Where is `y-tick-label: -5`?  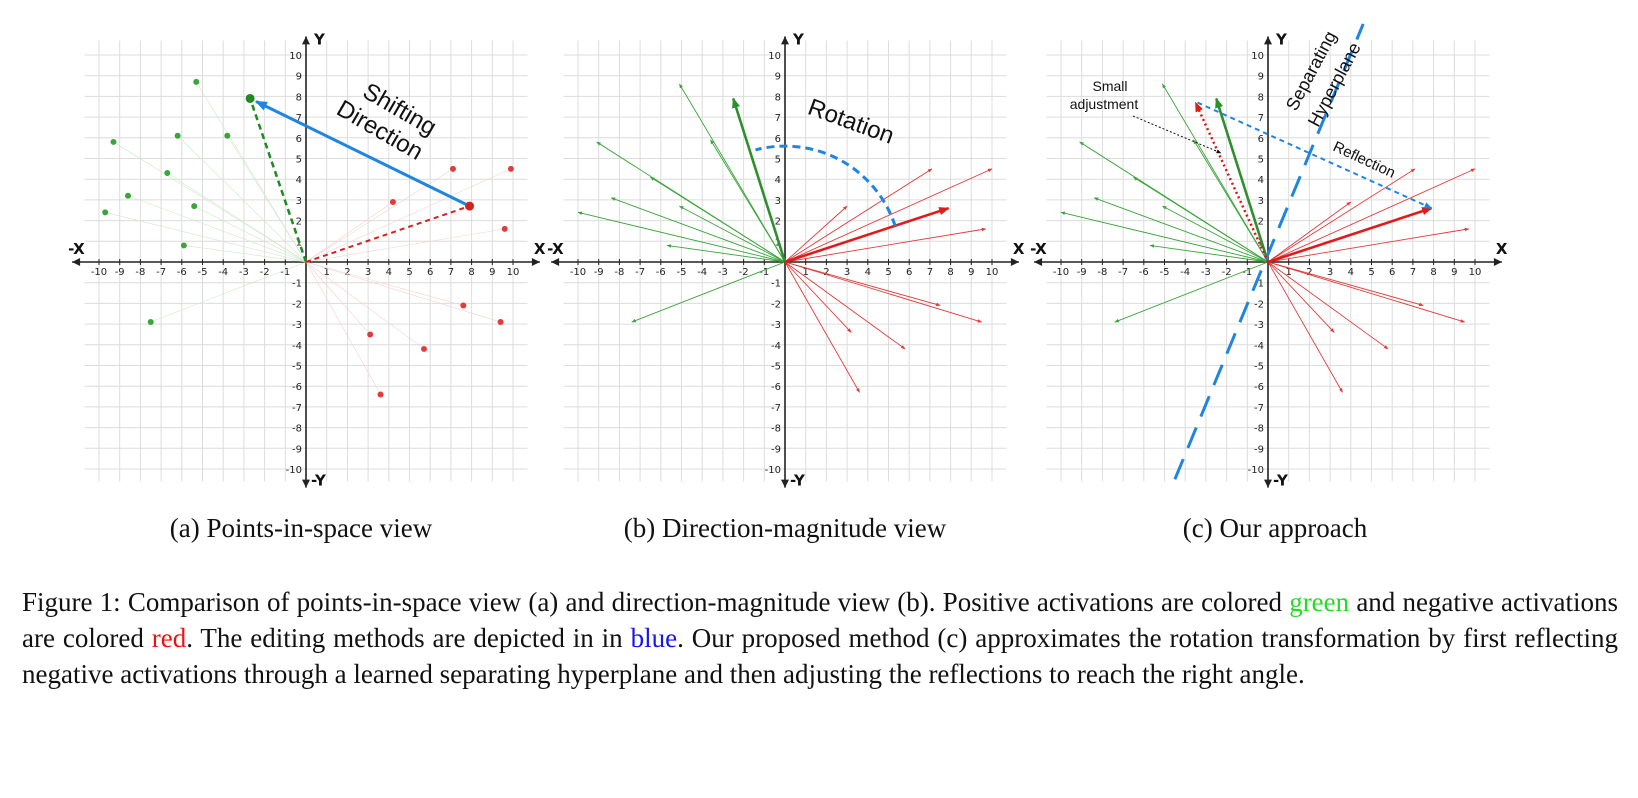 y-tick-label: -5 is located at coordinates (297, 367).